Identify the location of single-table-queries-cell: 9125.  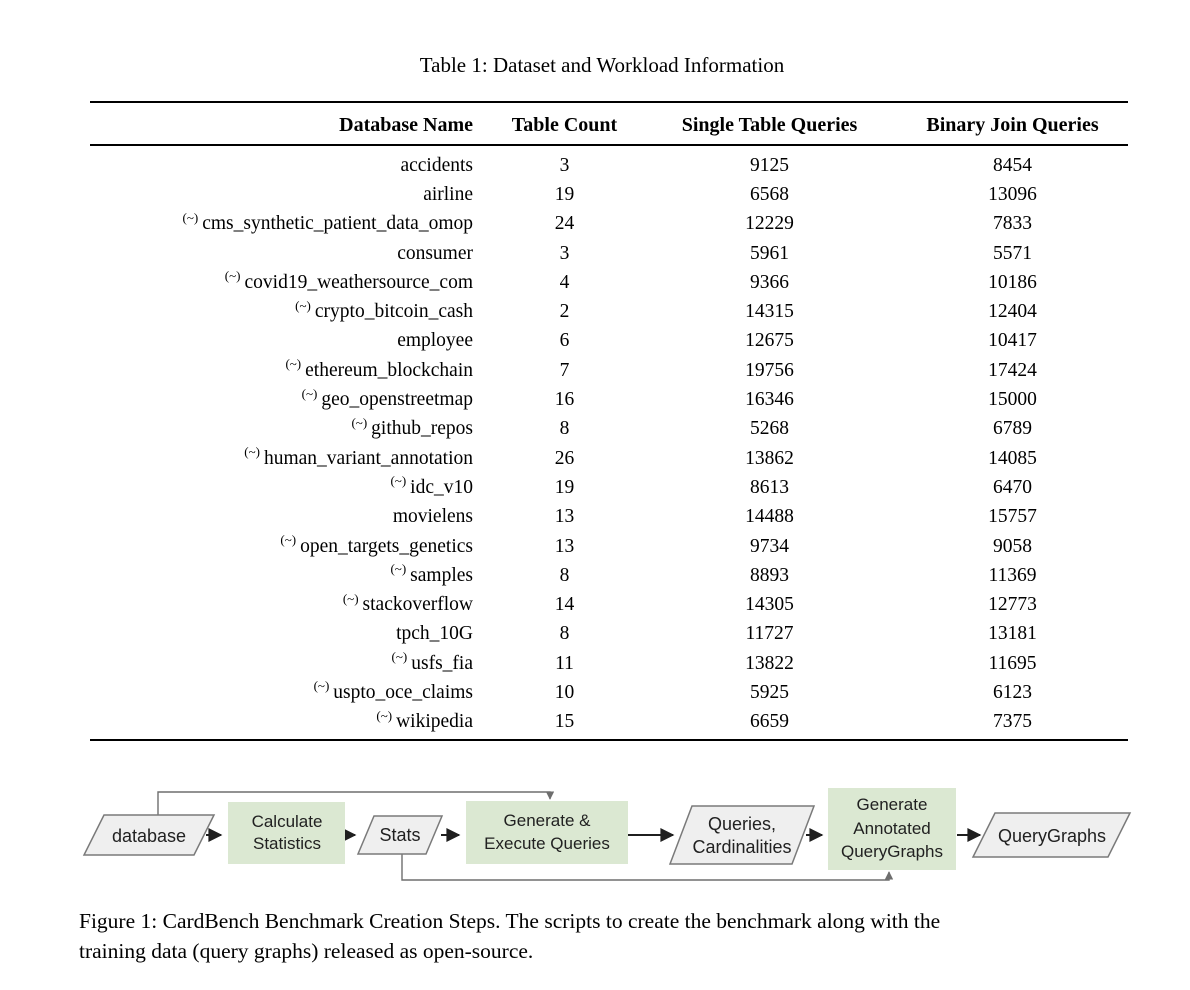
(769, 165).